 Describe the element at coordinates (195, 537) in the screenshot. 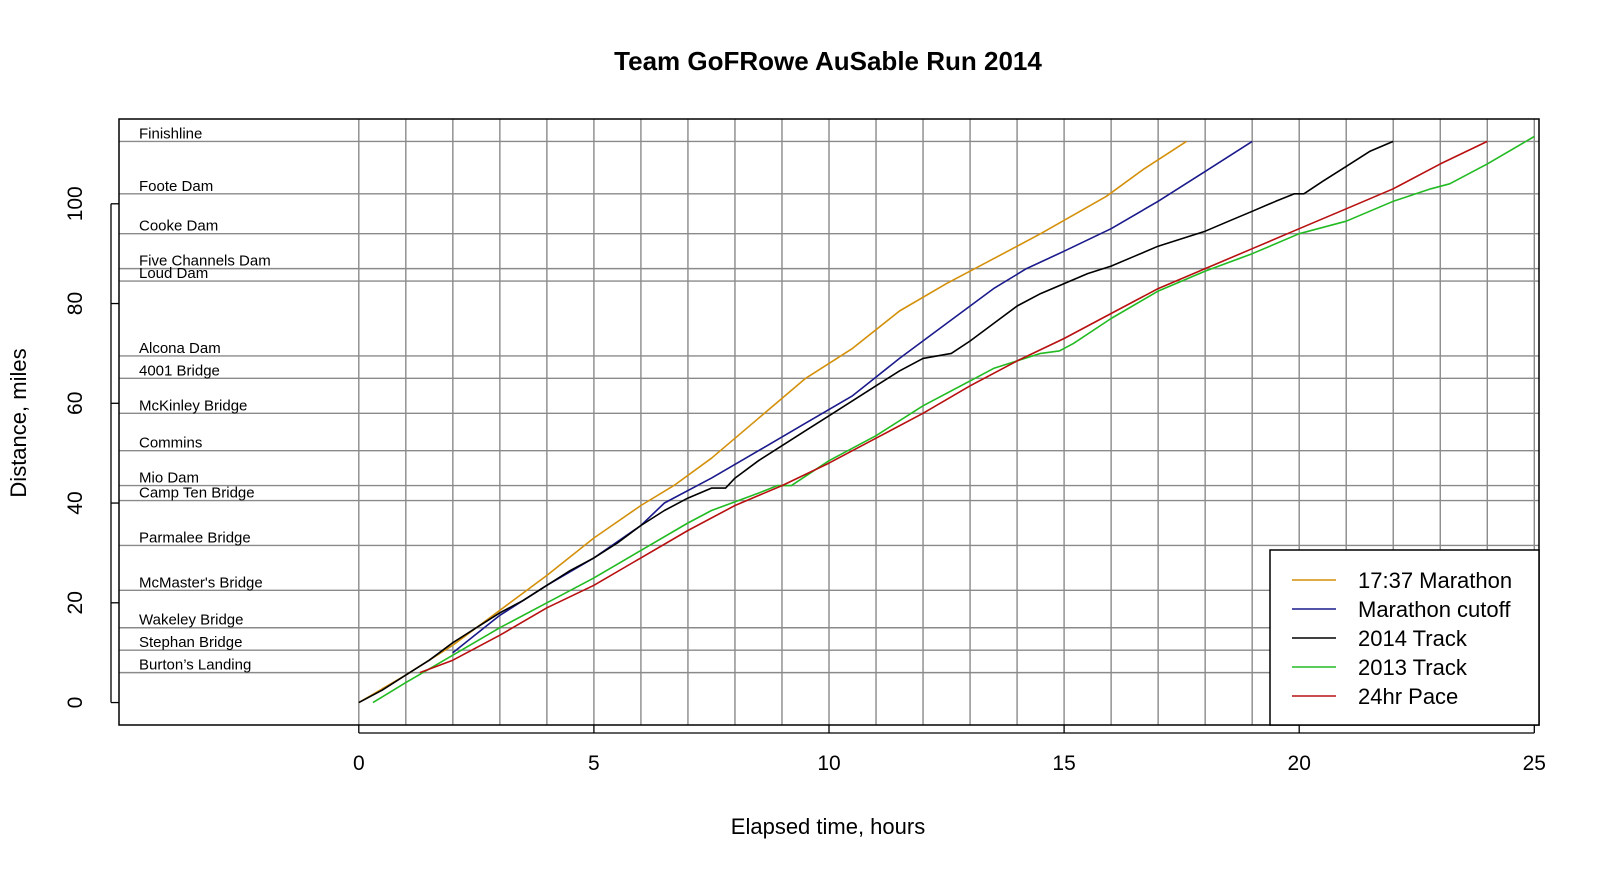

I see `landmark-label: Parmalee Bridge` at that location.